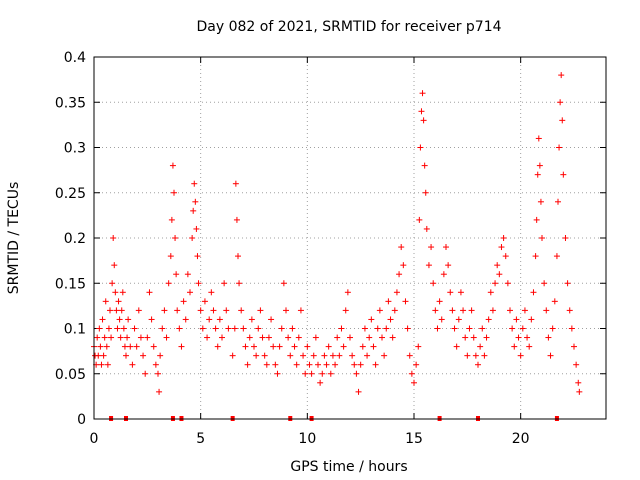  I want to click on y-tick-label: 0.15, so click(70, 284).